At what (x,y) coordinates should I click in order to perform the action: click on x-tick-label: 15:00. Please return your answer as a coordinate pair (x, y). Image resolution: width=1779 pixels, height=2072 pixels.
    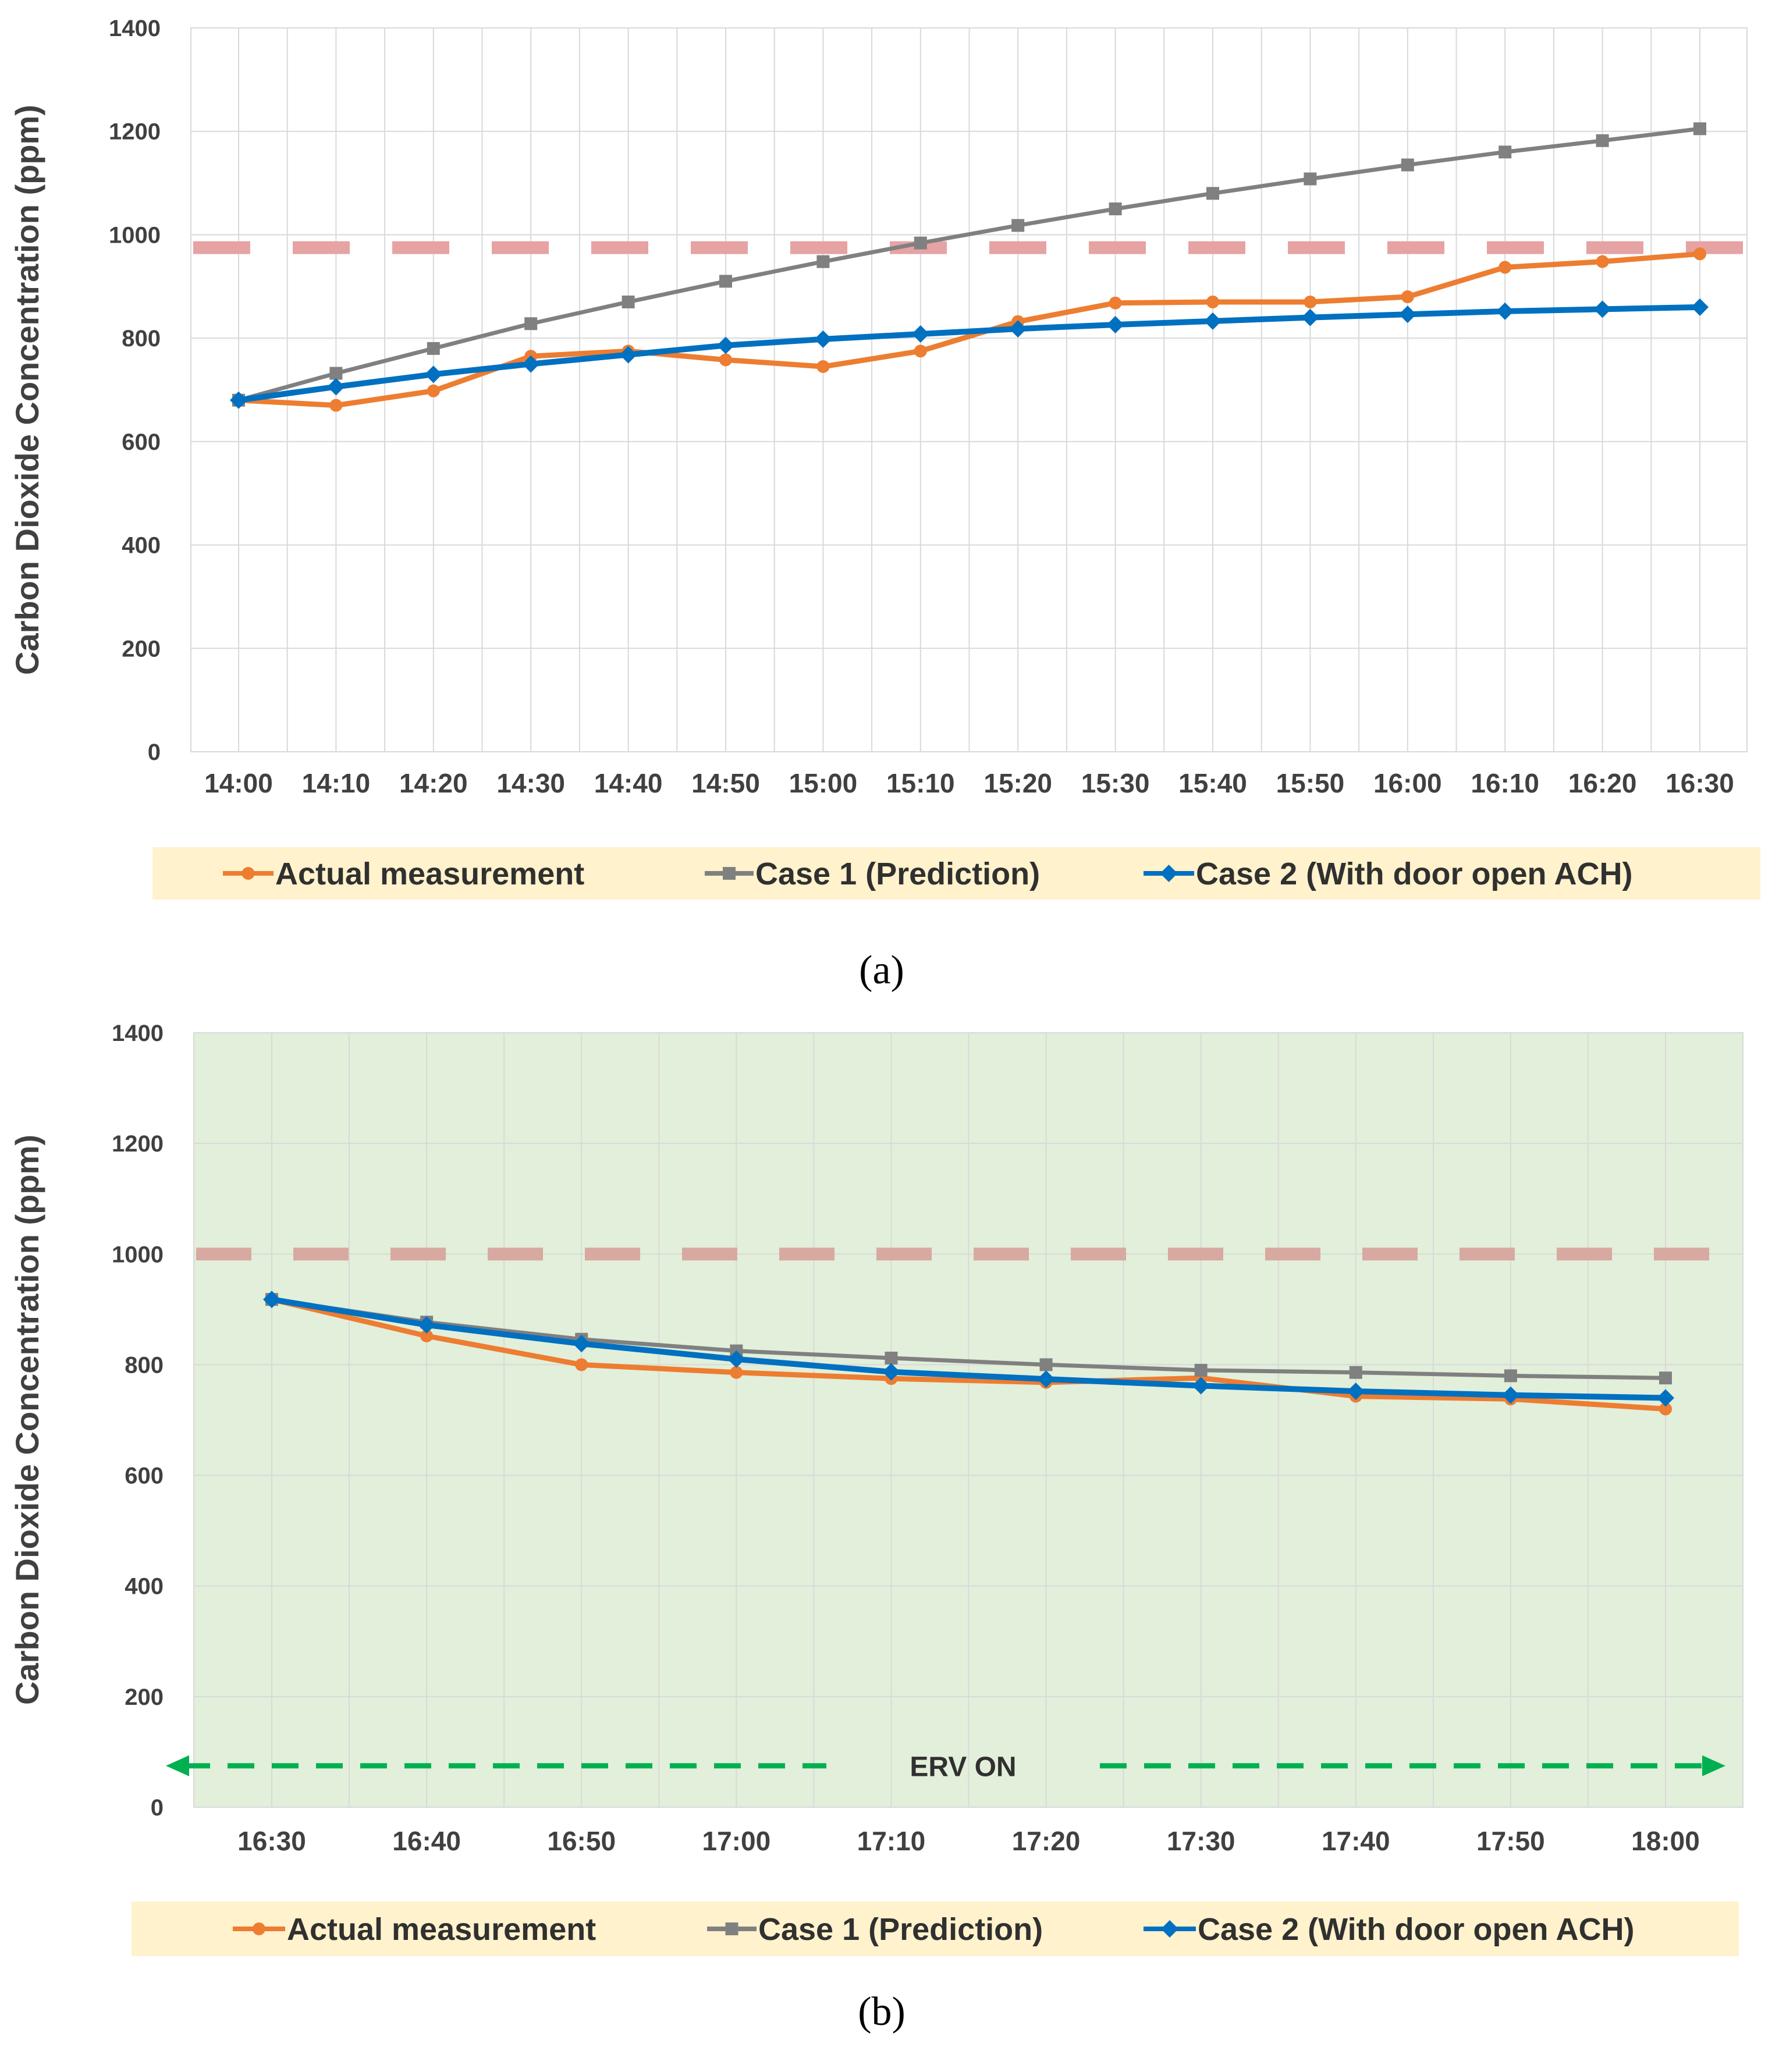
    Looking at the image, I should click on (824, 783).